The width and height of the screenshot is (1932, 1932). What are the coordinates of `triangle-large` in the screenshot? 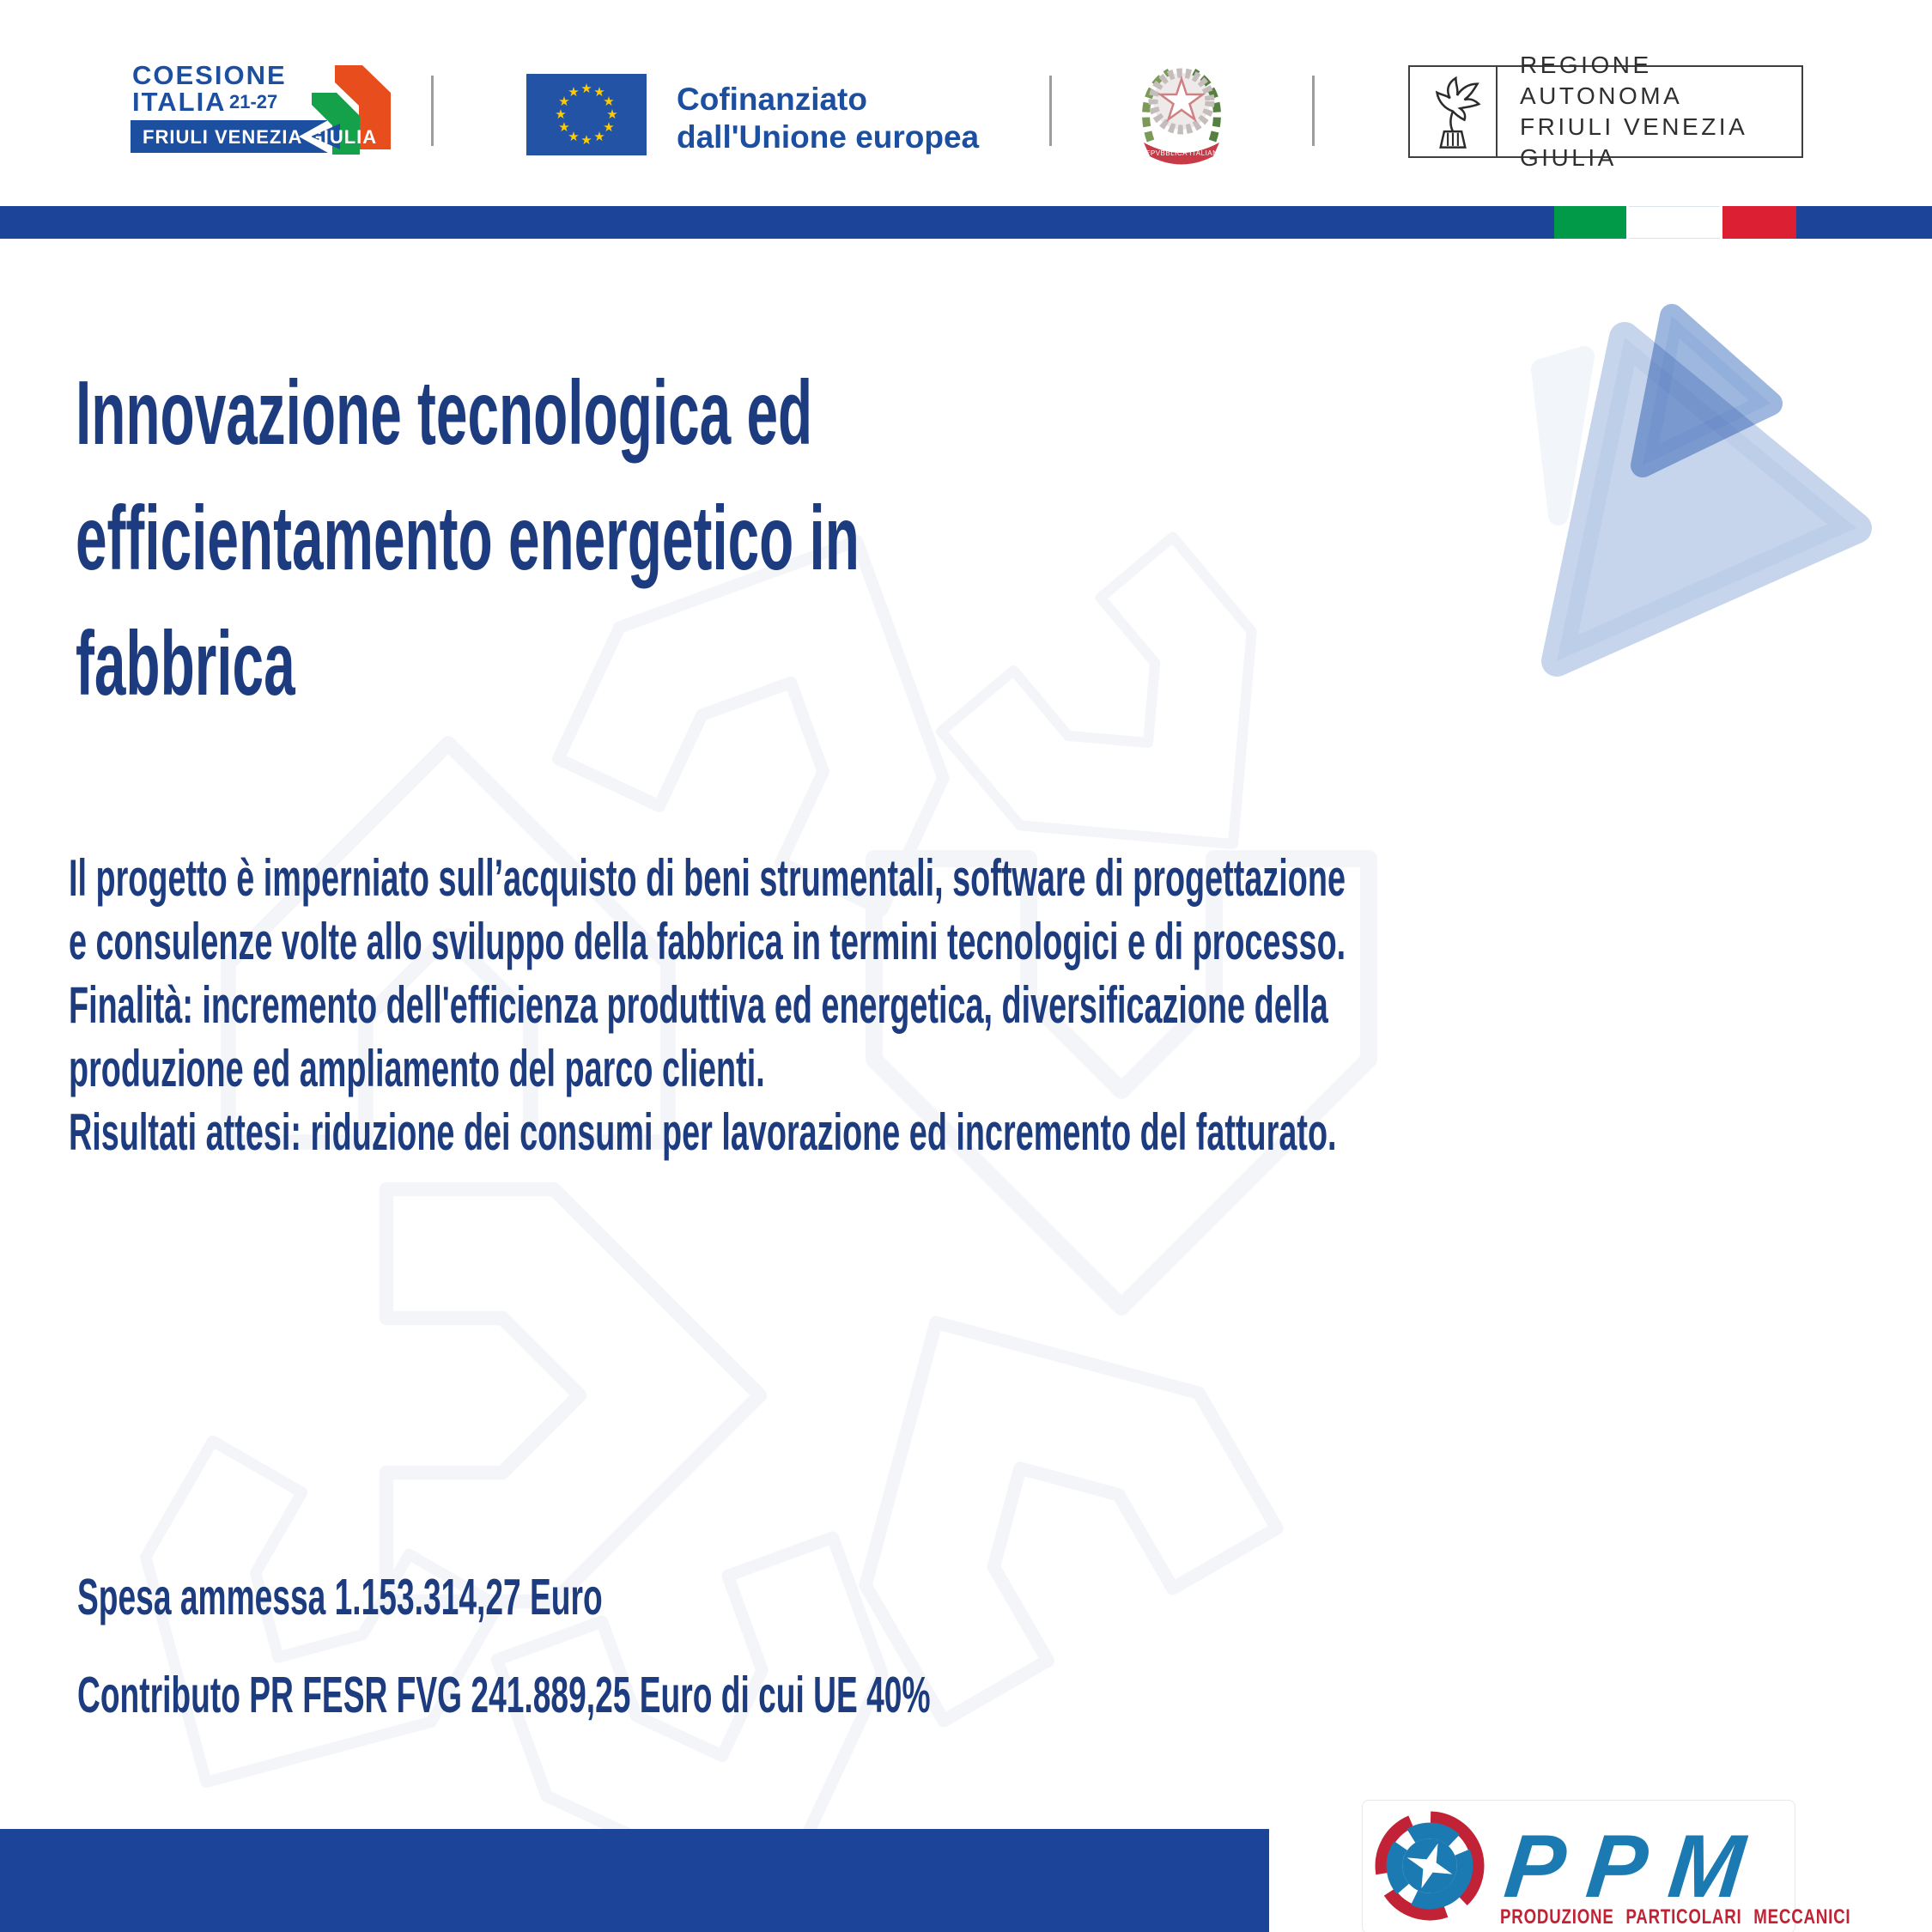 It's located at (1707, 499).